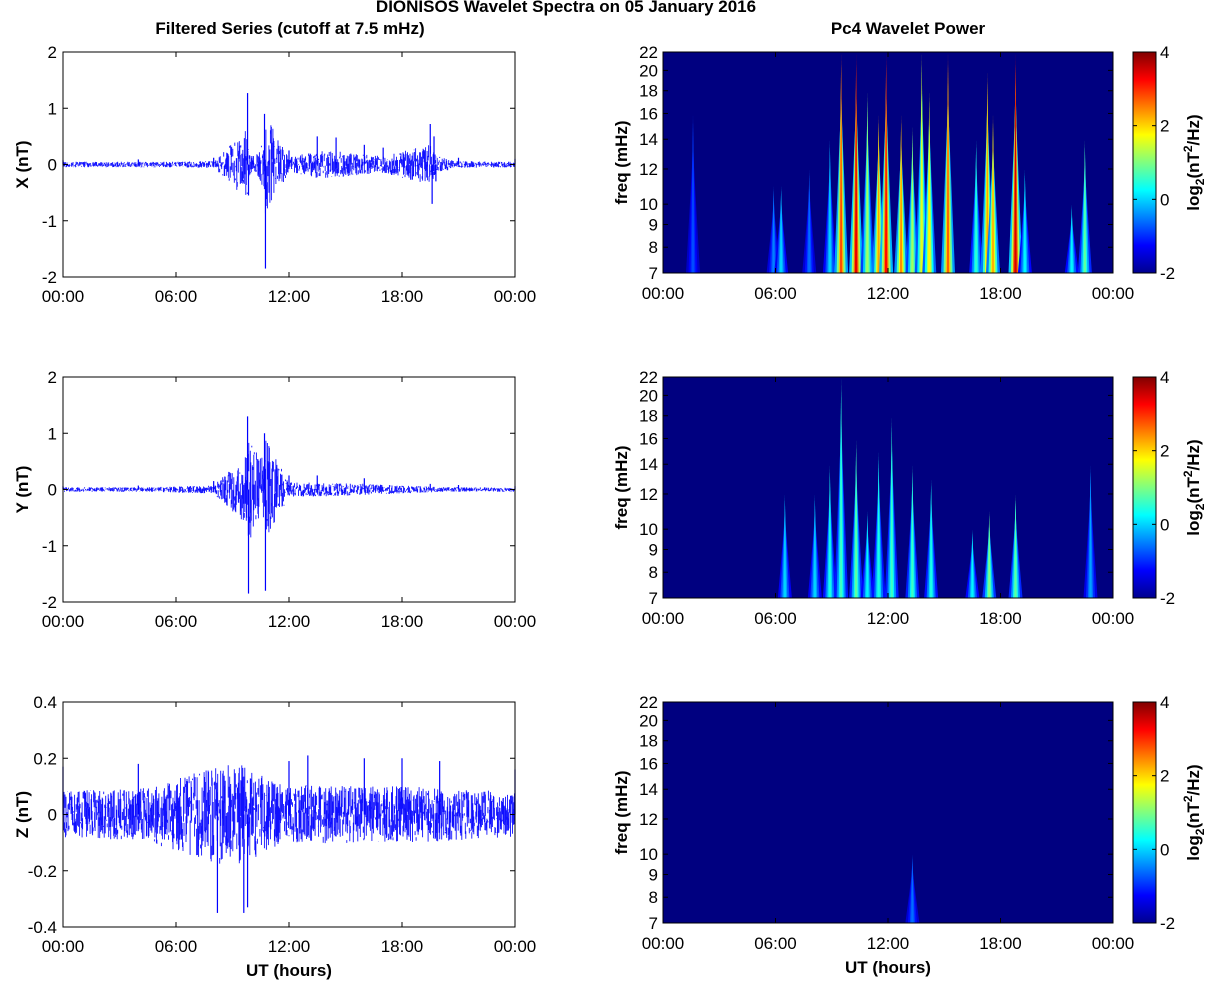 The image size is (1211, 981). I want to click on y-axis-label: Z (nT), so click(22, 814).